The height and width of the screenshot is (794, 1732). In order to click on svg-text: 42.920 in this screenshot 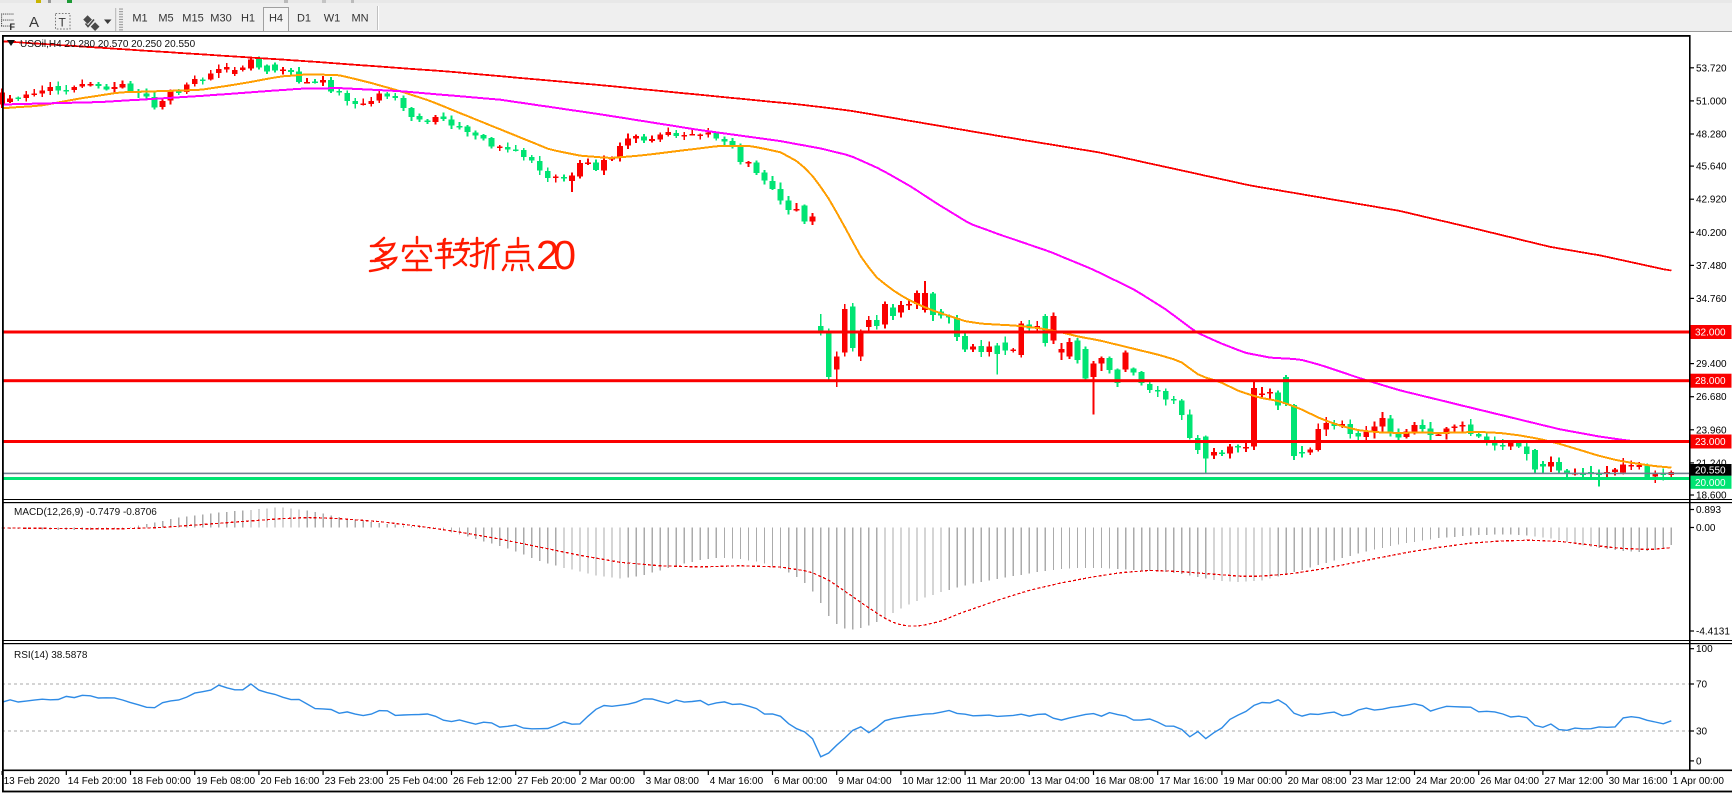, I will do `click(1711, 200)`.